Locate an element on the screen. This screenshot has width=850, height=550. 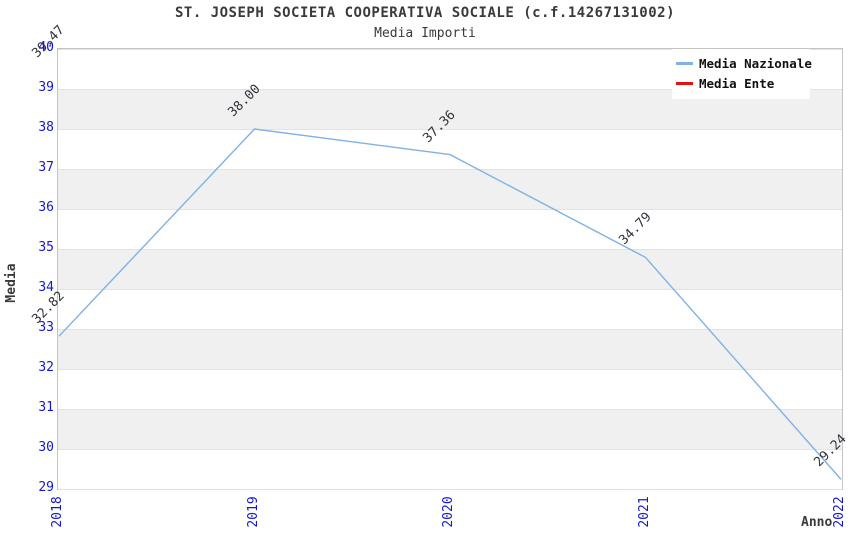
x-tick-label: 2018 is located at coordinates (57, 512).